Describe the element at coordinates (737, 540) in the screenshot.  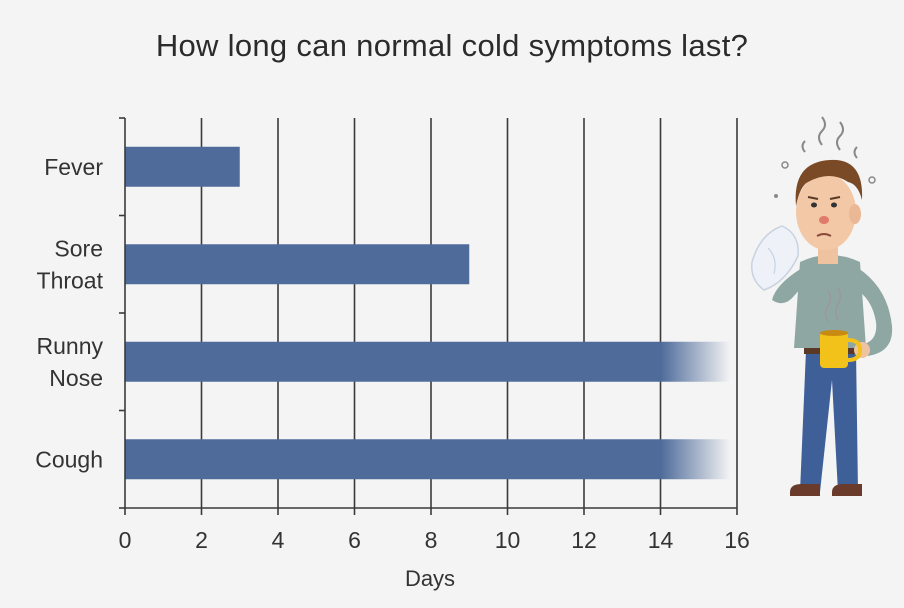
I see `x-tick-label: 16` at that location.